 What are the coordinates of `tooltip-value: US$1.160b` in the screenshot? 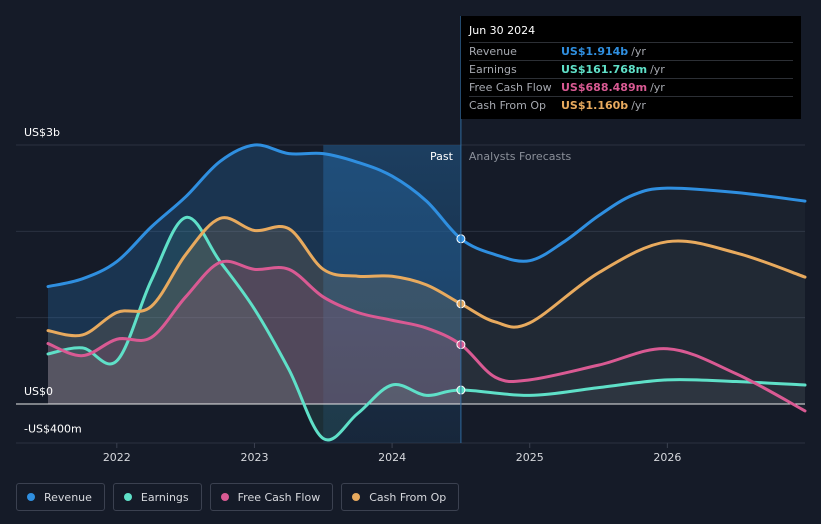 It's located at (595, 105).